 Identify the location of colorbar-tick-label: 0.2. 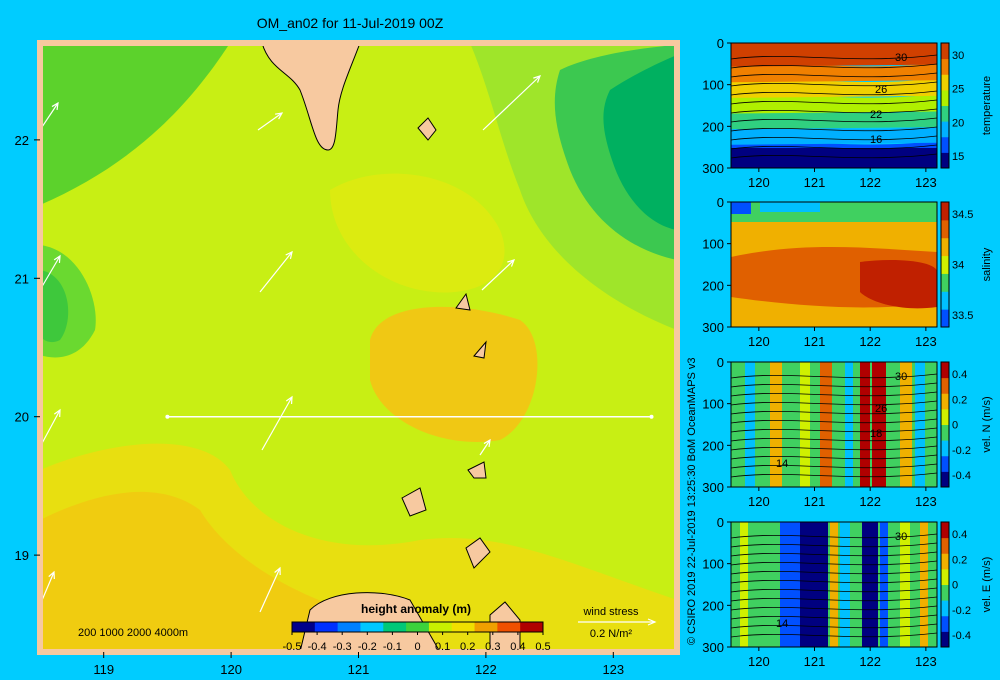
(467, 647).